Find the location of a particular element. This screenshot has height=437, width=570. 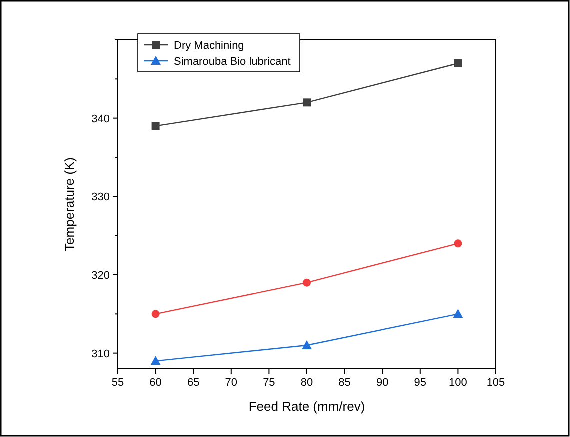

x-axis-title: Feed Rate (mm/rev) is located at coordinates (307, 406).